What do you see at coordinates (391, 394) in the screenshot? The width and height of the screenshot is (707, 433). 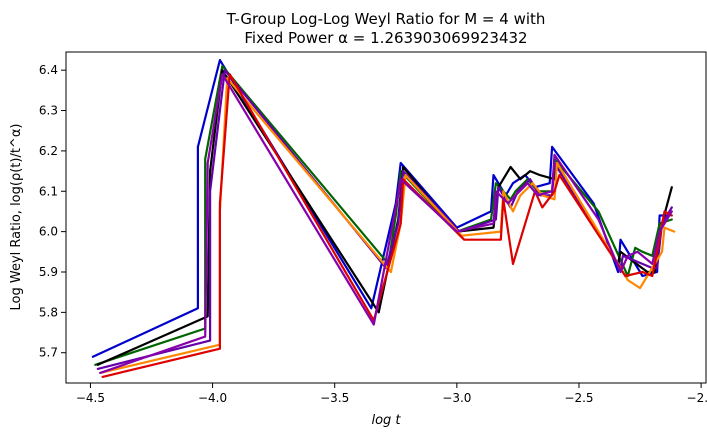 I see `x-axis: −4.5 −4.0 −3.5 −3.0 −2.5 −2.0` at bounding box center [391, 394].